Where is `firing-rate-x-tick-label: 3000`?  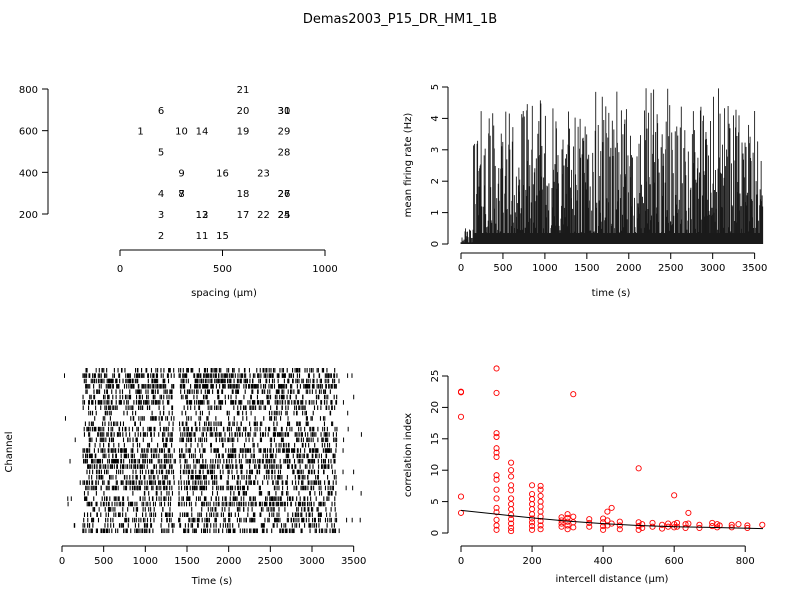
firing-rate-x-tick-label: 3000 is located at coordinates (712, 268).